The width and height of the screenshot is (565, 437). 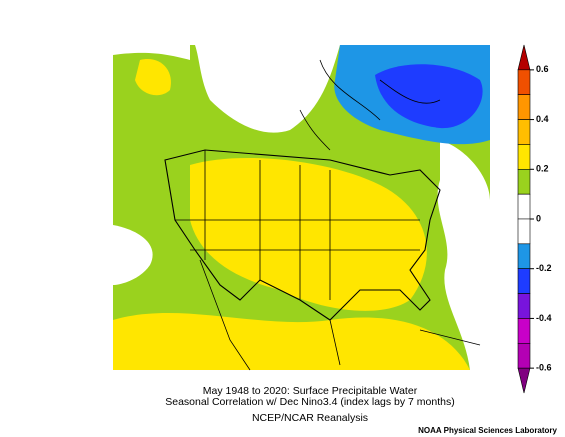 I want to click on caption-line: NCEP/NCAR Reanalysis, so click(x=310, y=418).